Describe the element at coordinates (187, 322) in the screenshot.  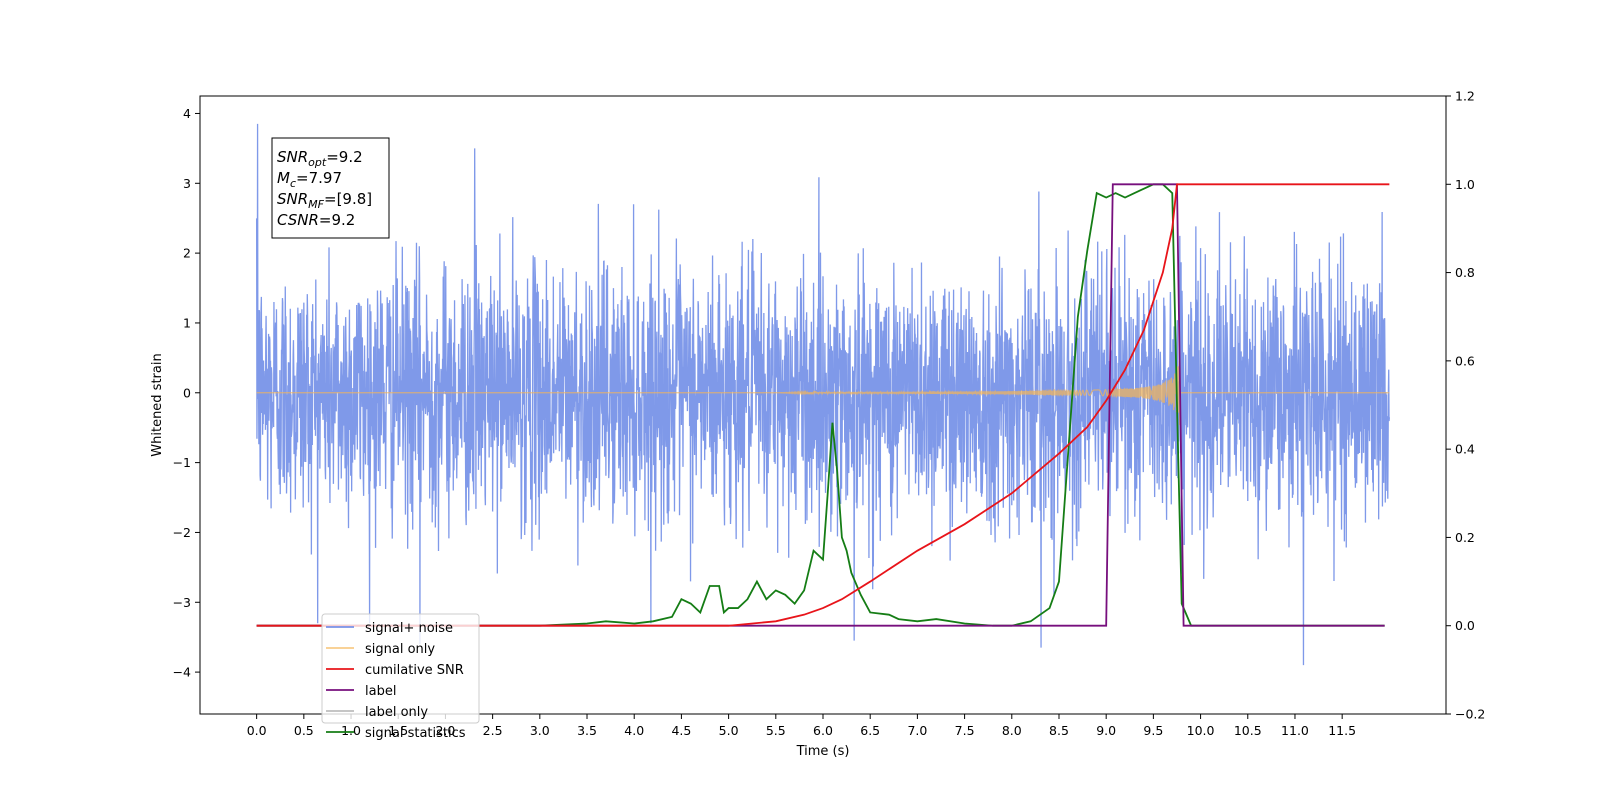
I see `y-tick-label: 1` at that location.